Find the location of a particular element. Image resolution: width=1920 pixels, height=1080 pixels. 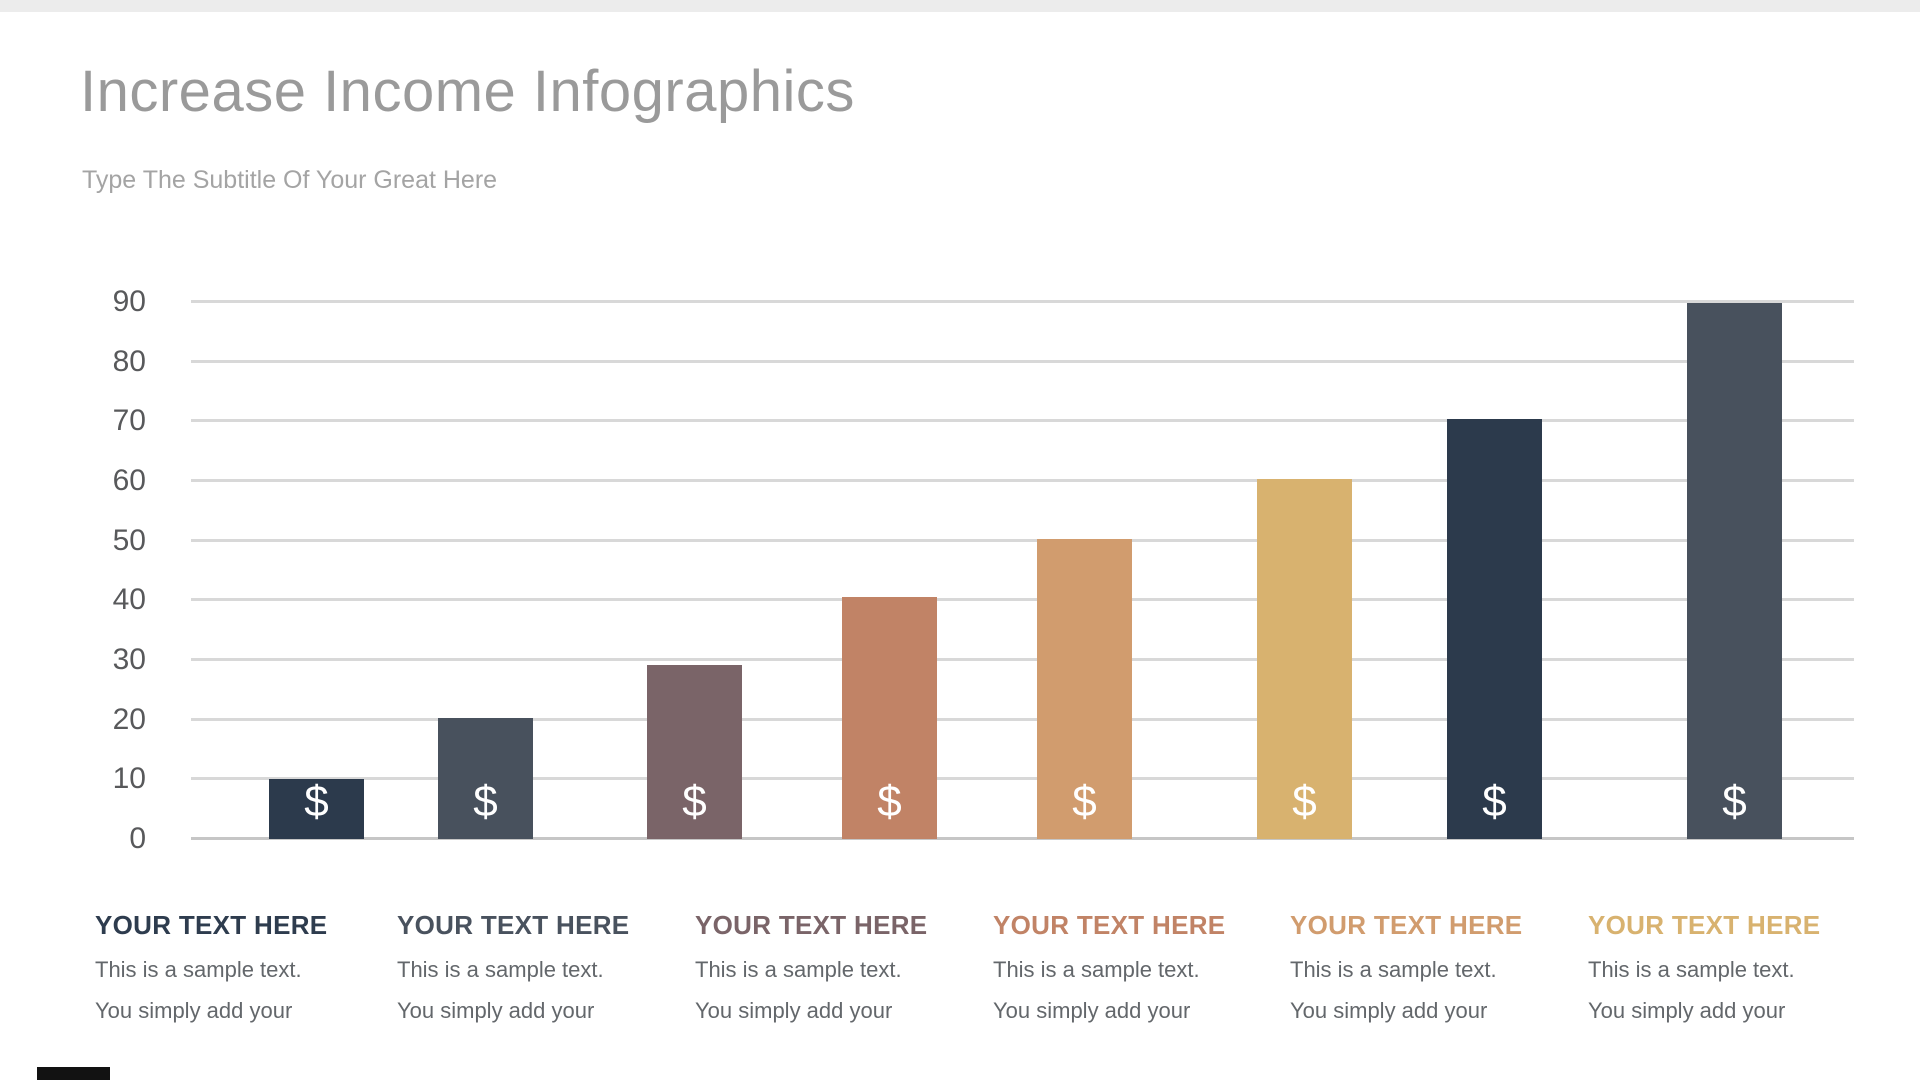

y-tick-label-50: 50 is located at coordinates (129, 540).